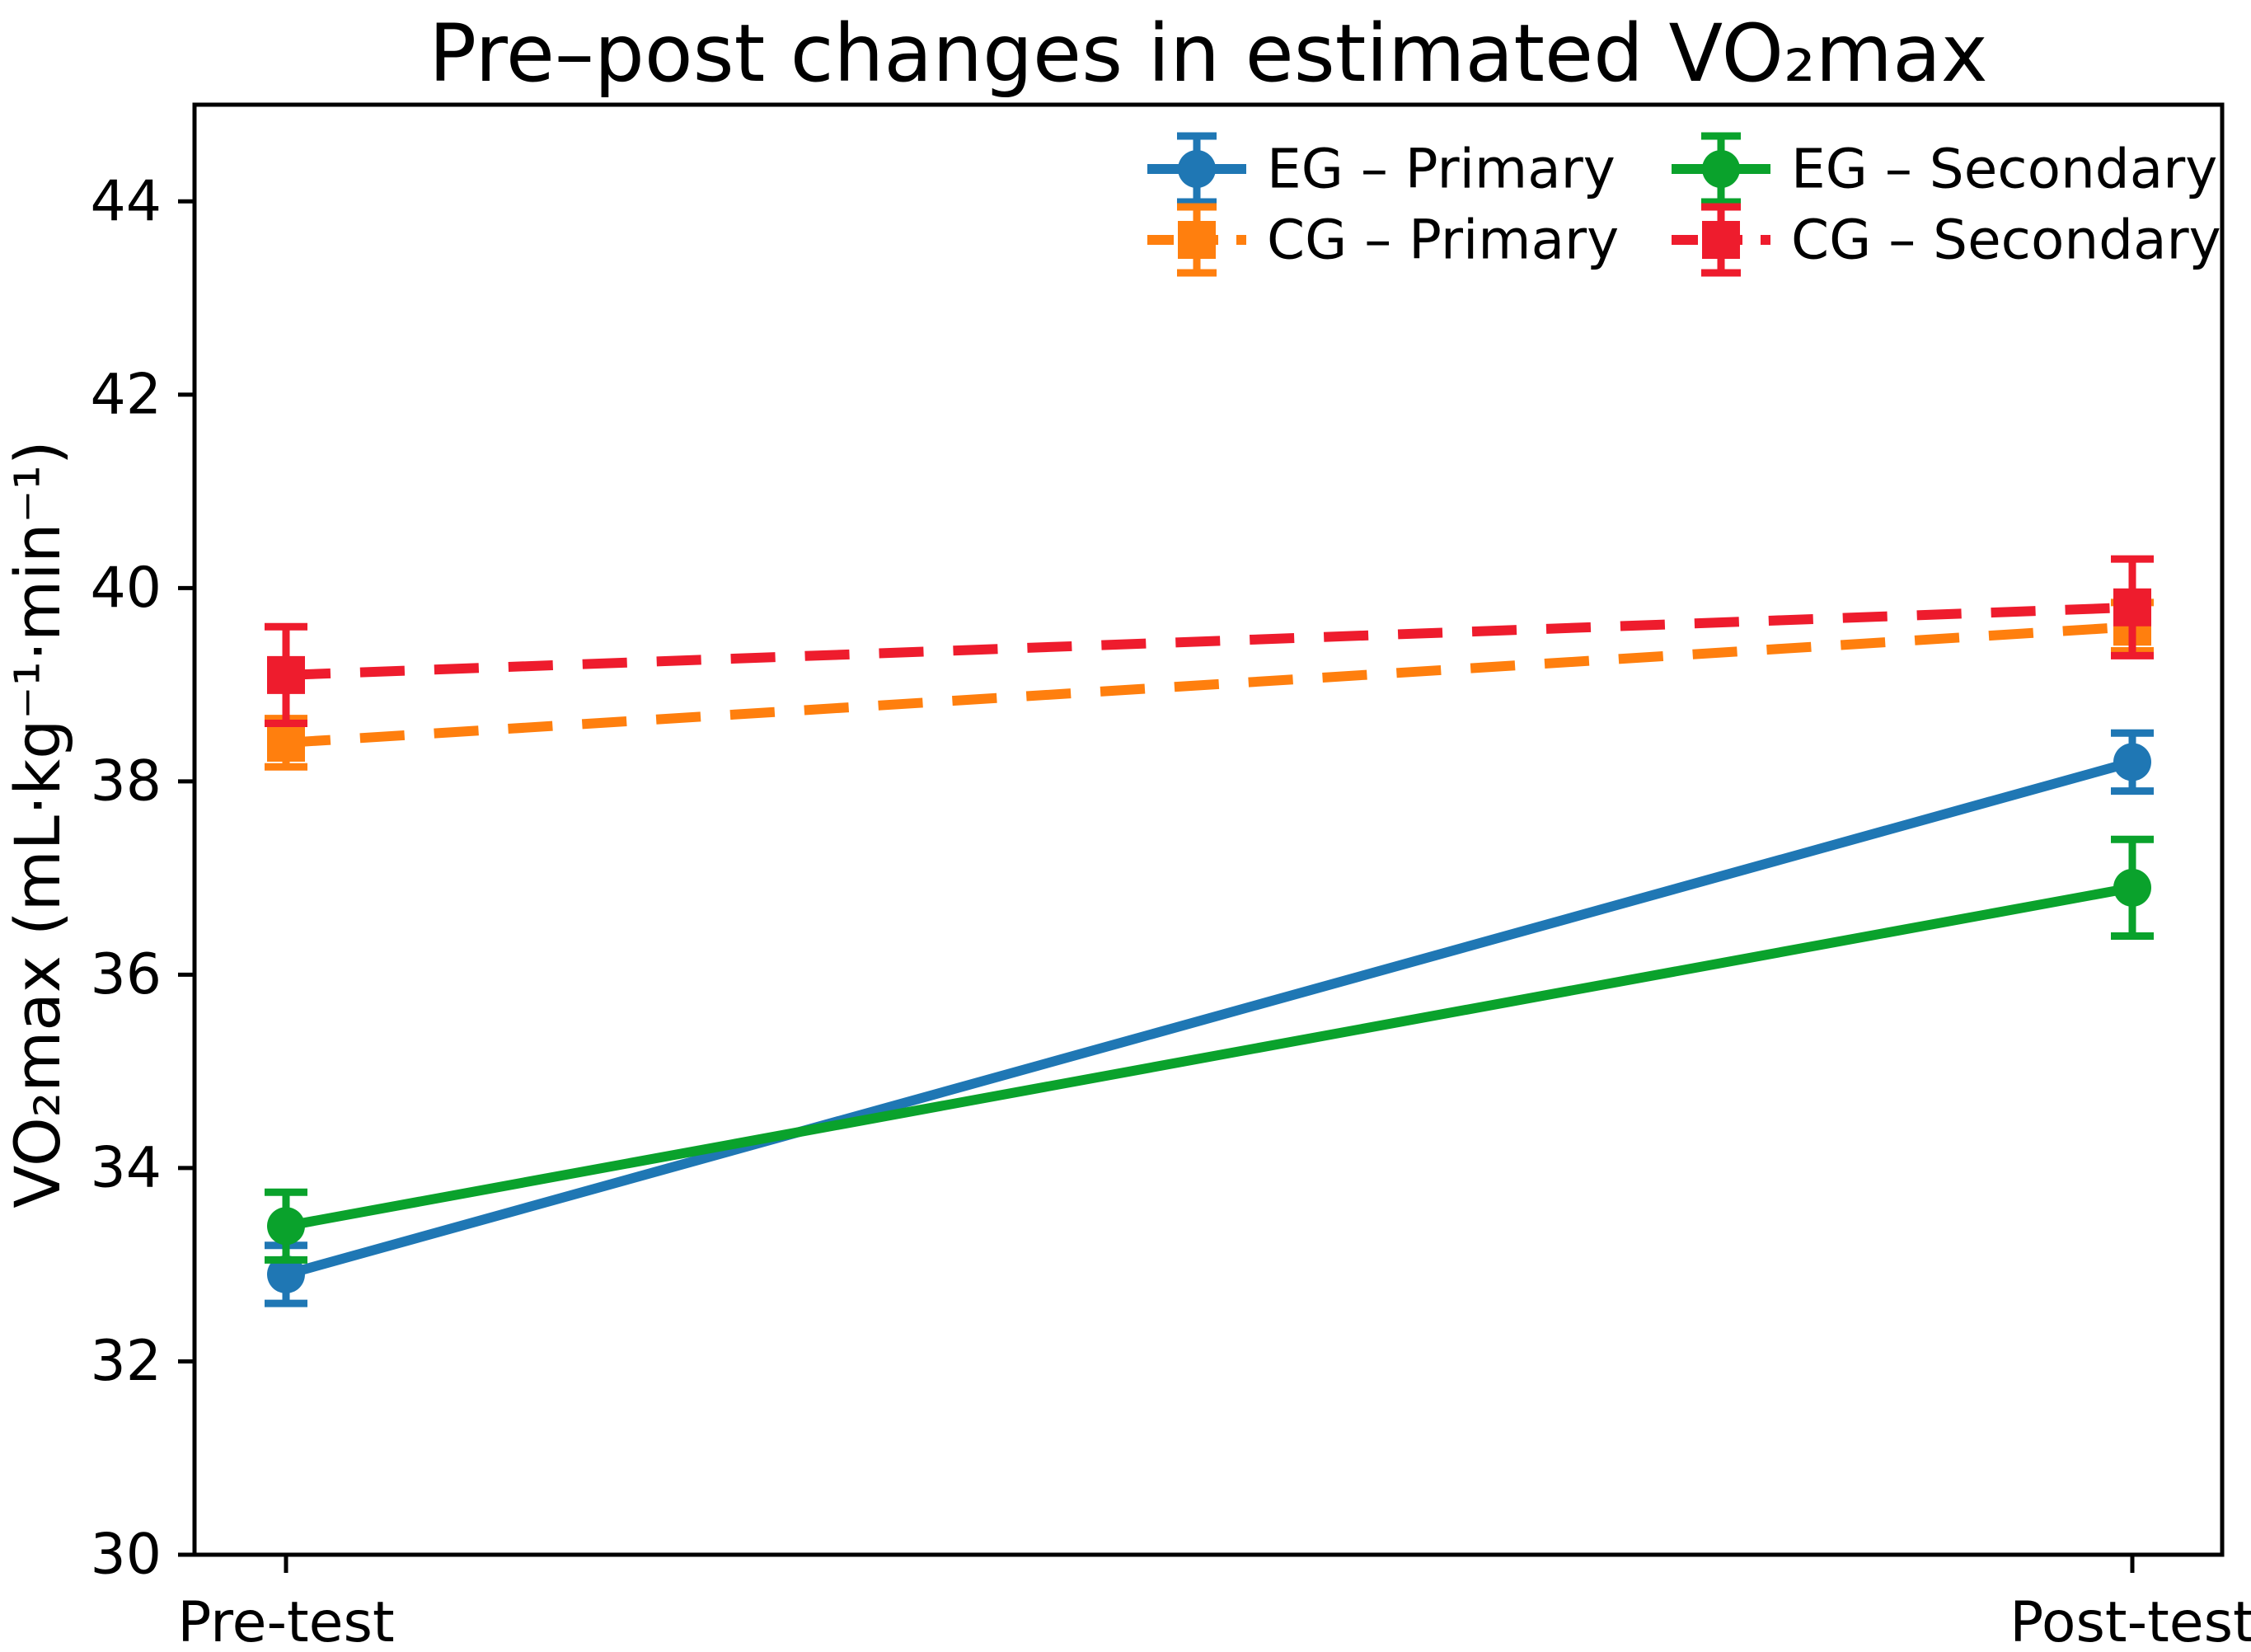 Image resolution: width=2251 pixels, height=1652 pixels. I want to click on y-tick-label: 38, so click(126, 782).